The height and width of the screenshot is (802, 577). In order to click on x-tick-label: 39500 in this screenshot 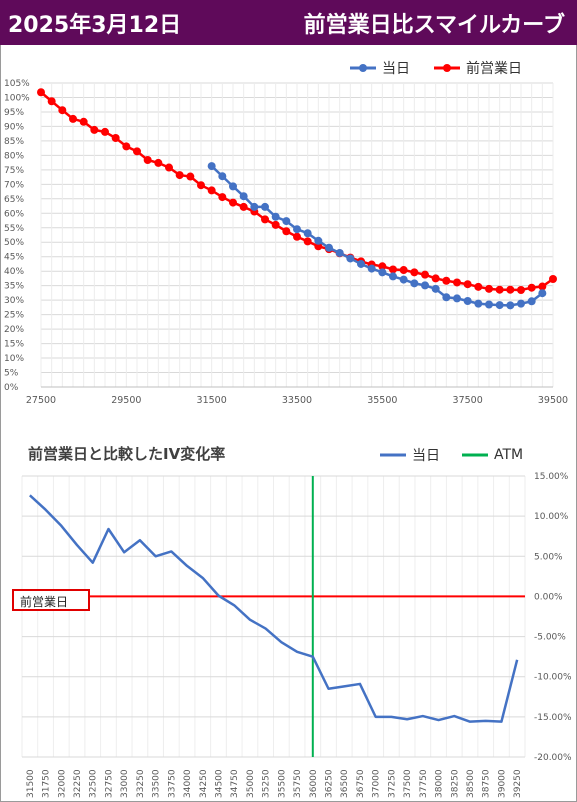, I will do `click(553, 400)`.